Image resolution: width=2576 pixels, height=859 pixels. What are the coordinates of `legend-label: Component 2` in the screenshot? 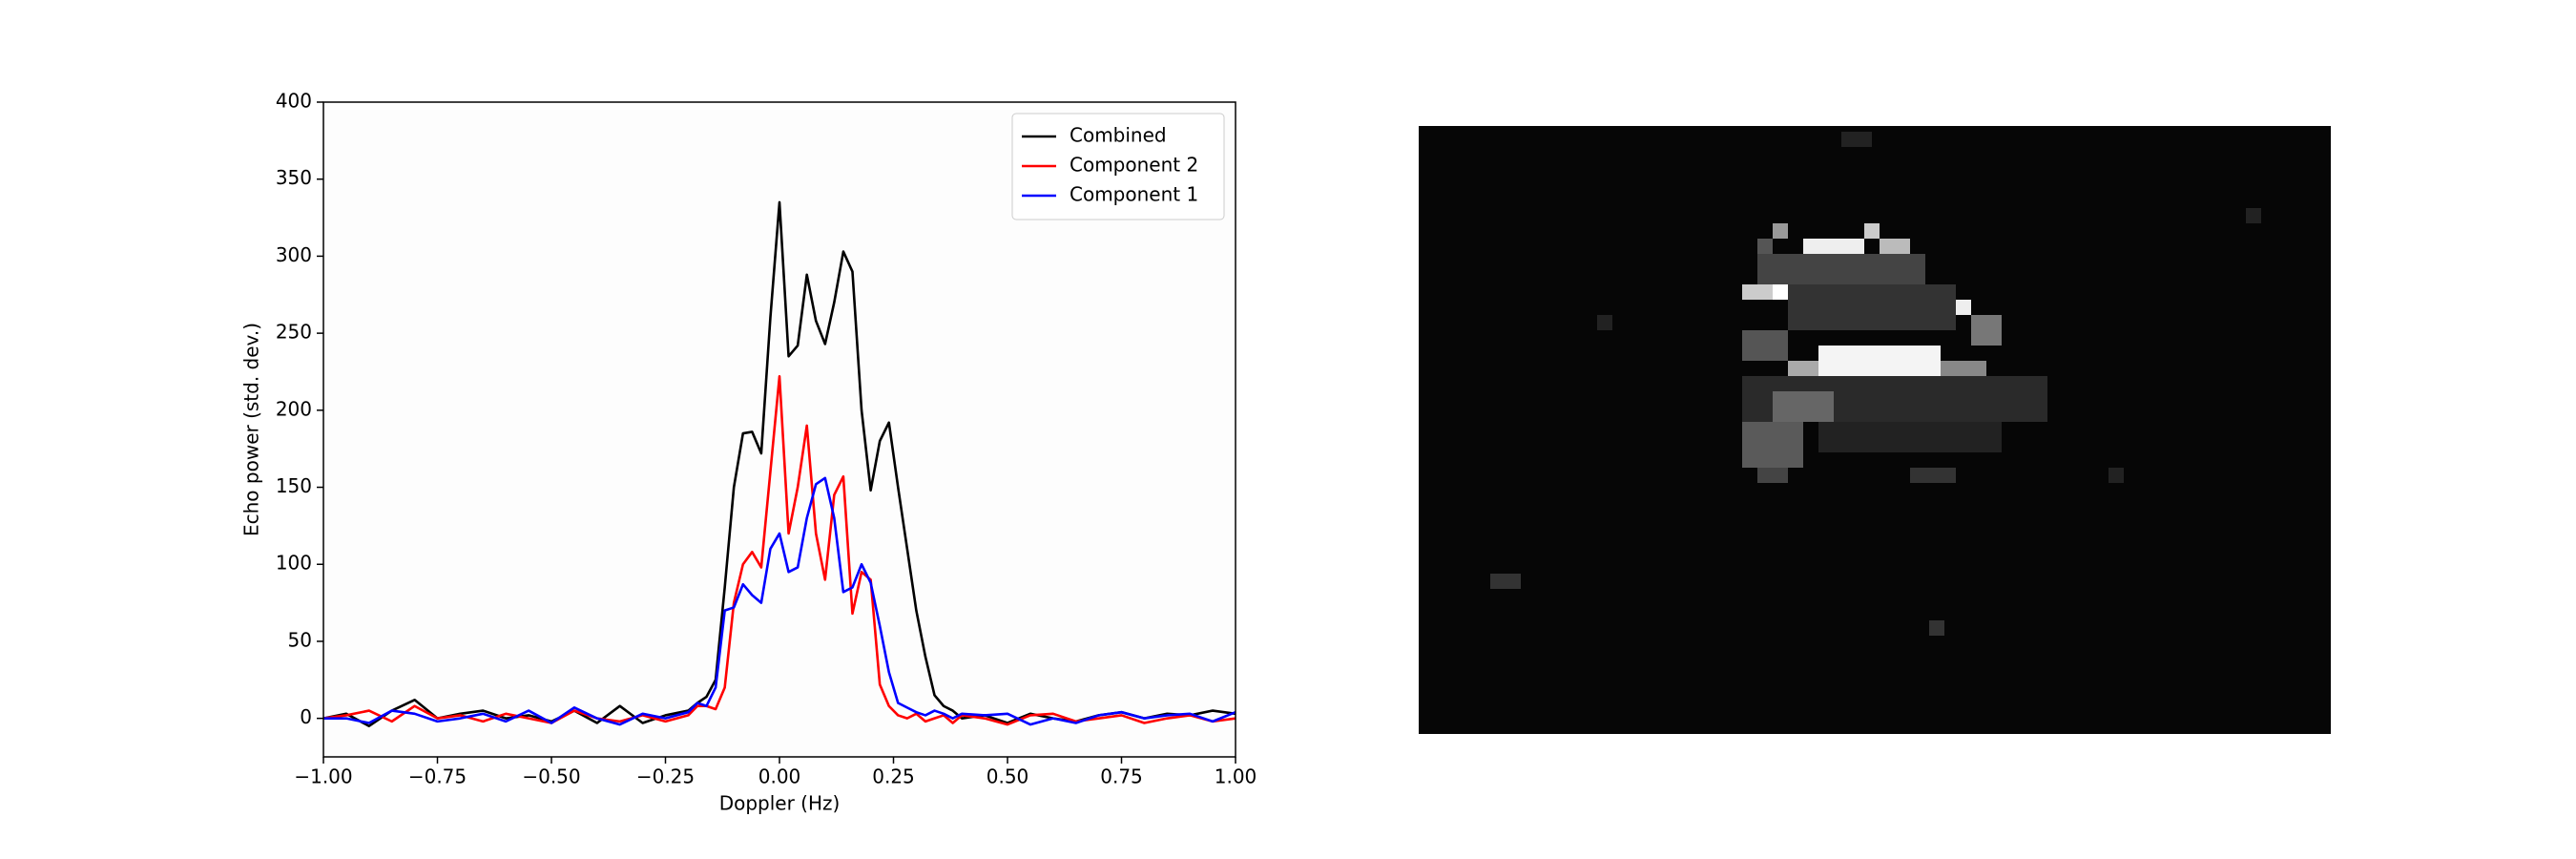 It's located at (1134, 165).